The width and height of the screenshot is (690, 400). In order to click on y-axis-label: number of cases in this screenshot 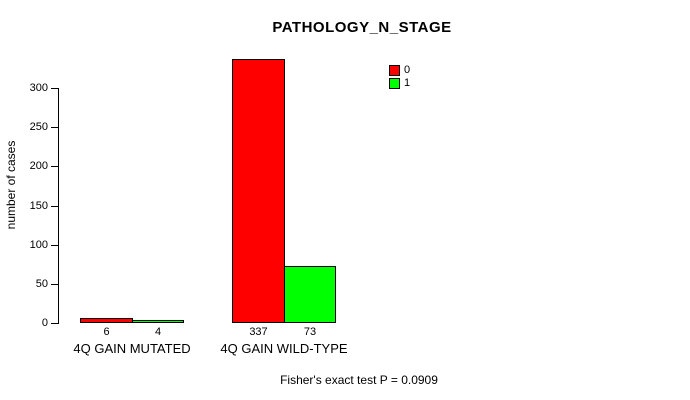, I will do `click(11, 185)`.